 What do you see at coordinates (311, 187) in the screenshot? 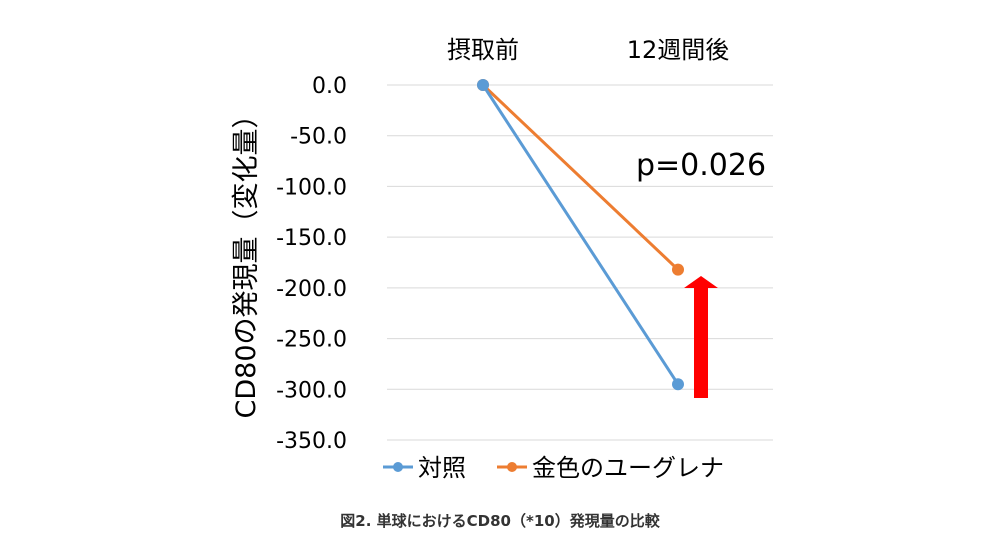
I see `y-tick-label: -100.0` at bounding box center [311, 187].